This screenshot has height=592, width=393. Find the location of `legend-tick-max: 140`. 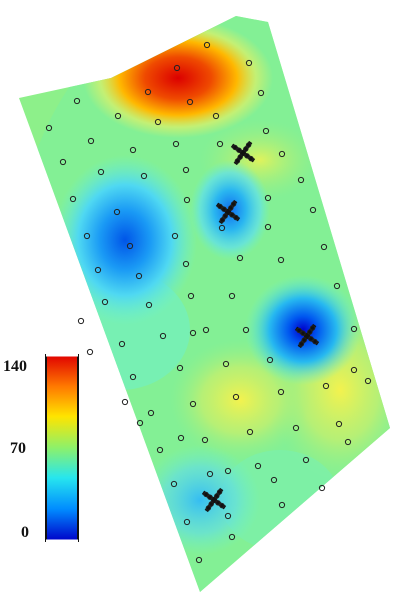

legend-tick-max: 140 is located at coordinates (15, 366).